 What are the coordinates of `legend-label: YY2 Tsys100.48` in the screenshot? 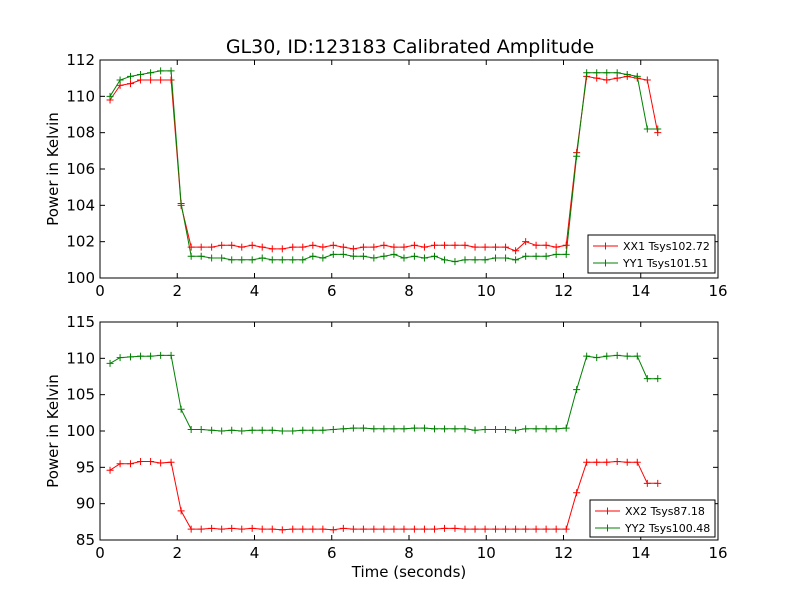 It's located at (667, 528).